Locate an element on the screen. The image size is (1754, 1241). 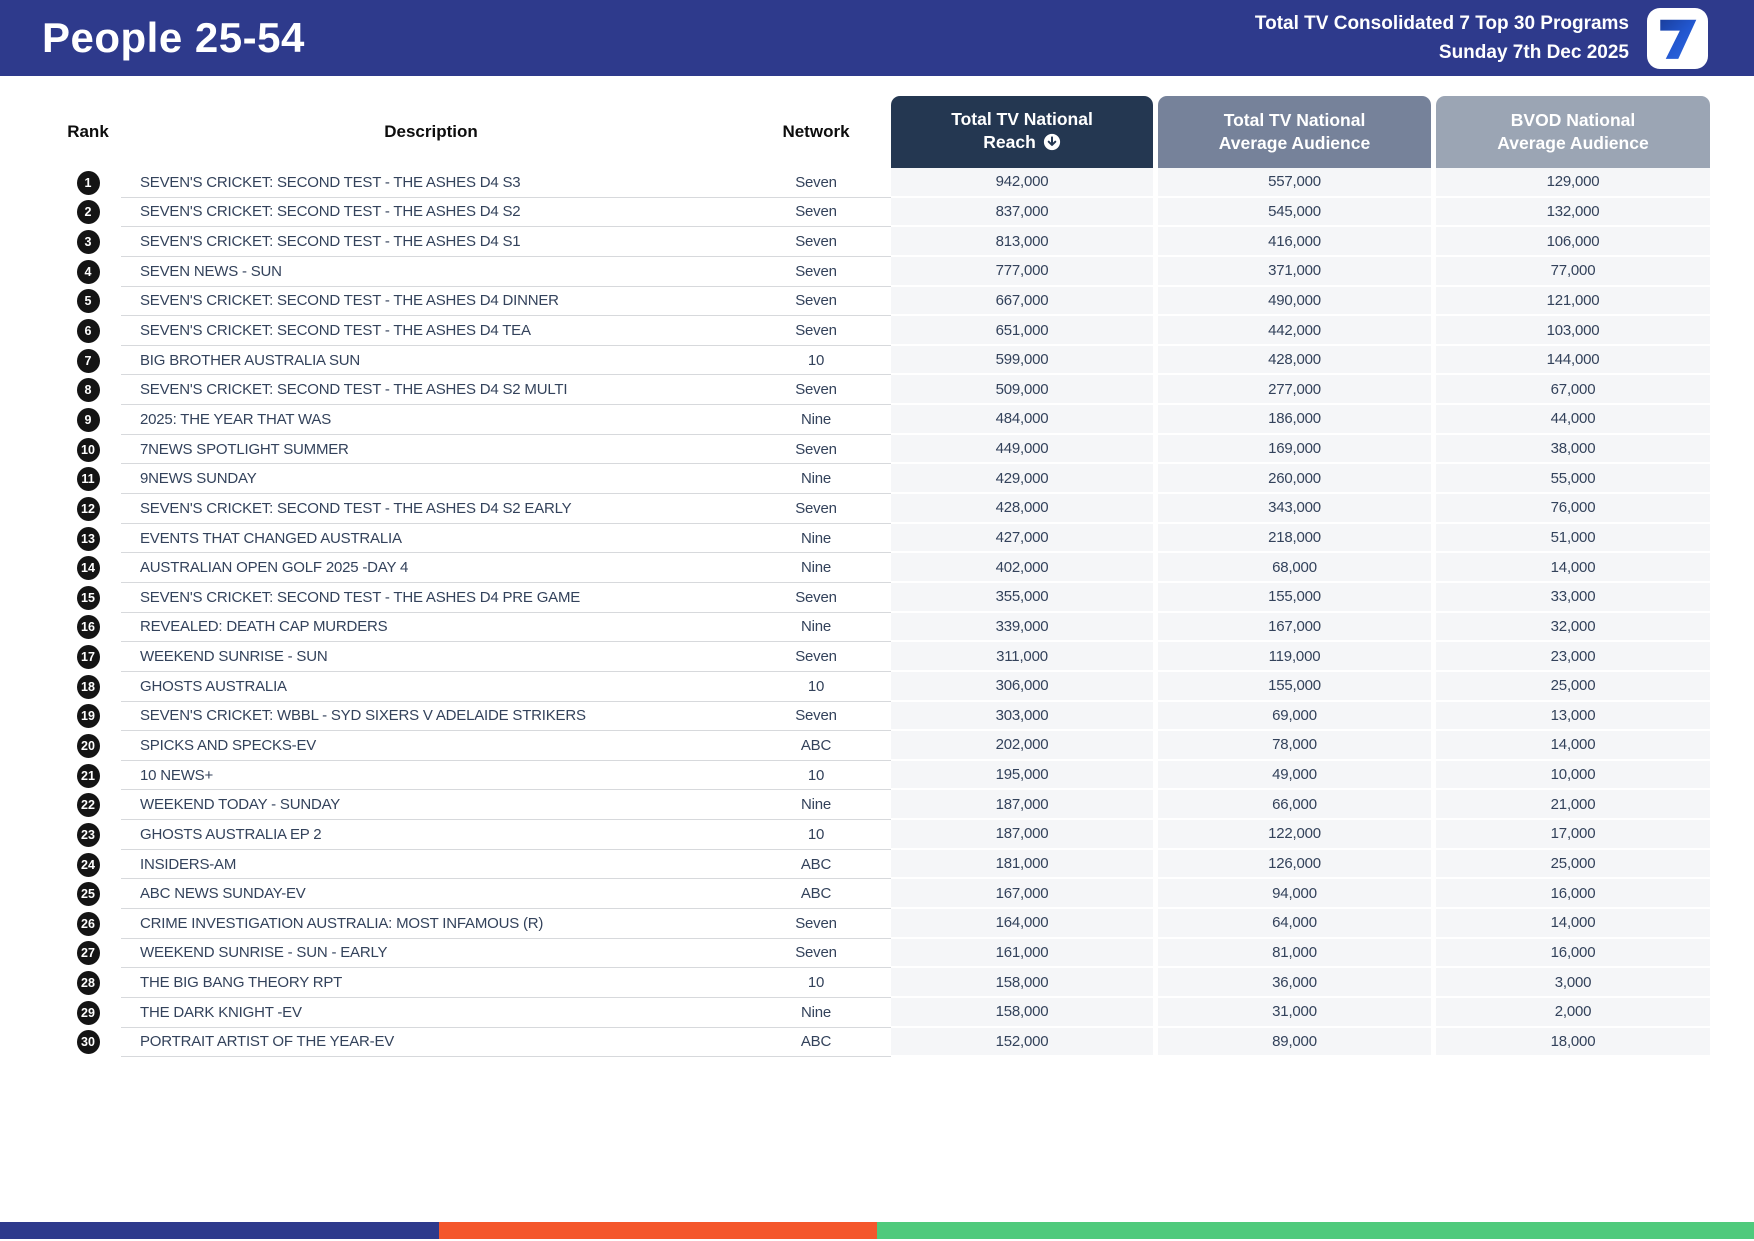
bvod-value: 13,000 is located at coordinates (1573, 716).